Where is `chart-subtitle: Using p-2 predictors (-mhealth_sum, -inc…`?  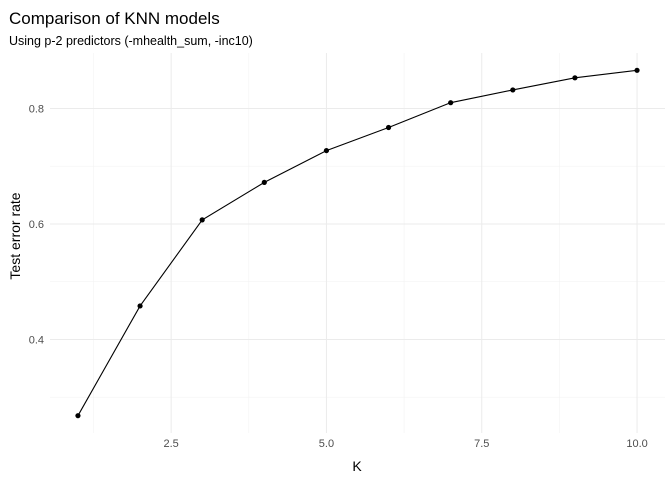
chart-subtitle: Using p-2 predictors (-mhealth_sum, -inc… is located at coordinates (131, 41).